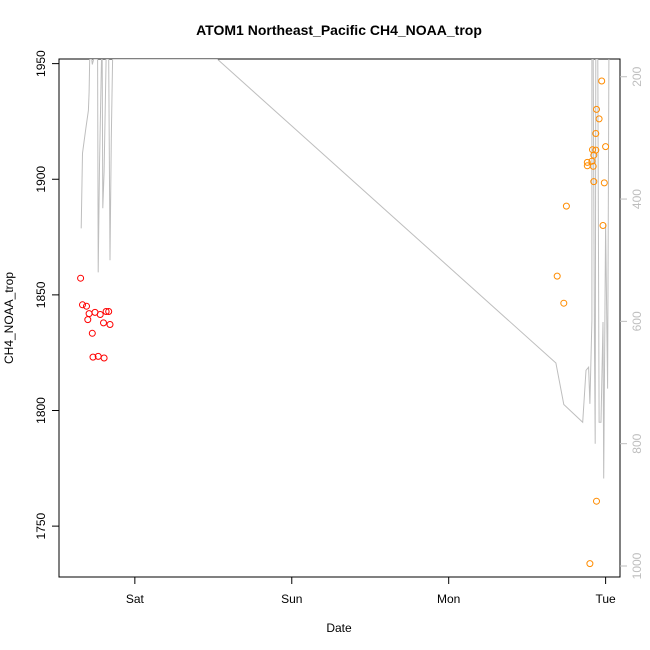  Describe the element at coordinates (637, 321) in the screenshot. I see `y2-tick-label: 600` at that location.